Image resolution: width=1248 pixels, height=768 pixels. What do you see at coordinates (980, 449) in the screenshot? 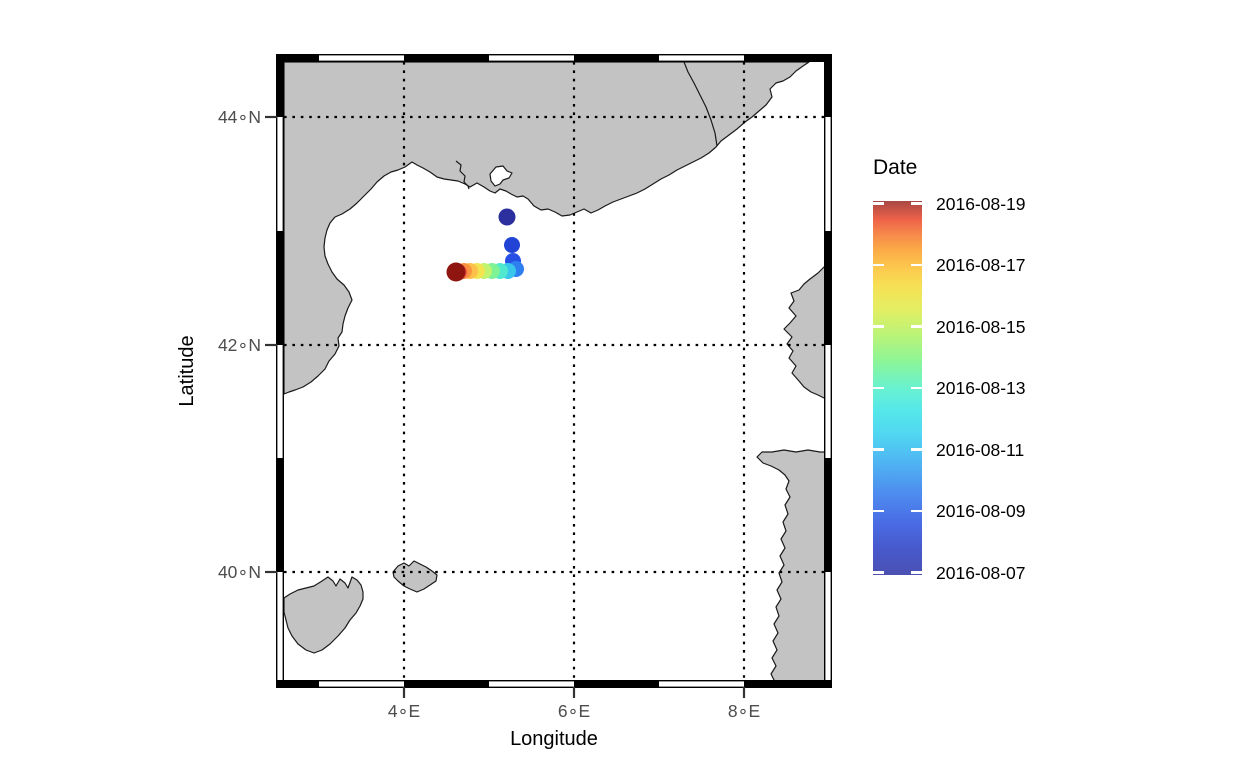
I see `legend-tick-label: 2016-08-11` at bounding box center [980, 449].